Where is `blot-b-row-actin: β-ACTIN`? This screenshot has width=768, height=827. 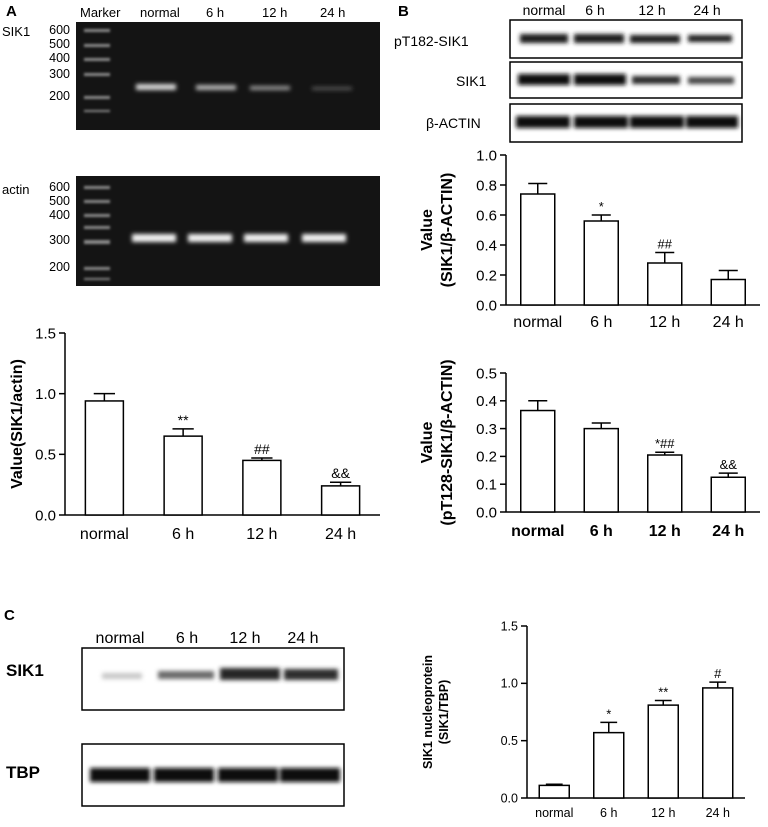
blot-b-row-actin: β-ACTIN is located at coordinates (453, 123).